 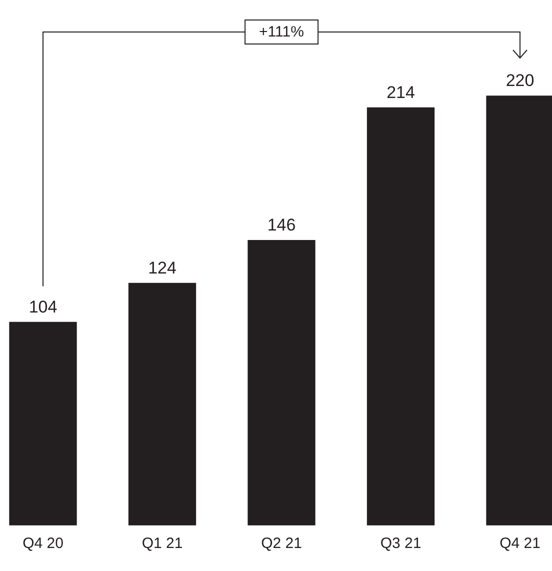 I want to click on x-tick-label: Q2 21, so click(x=281, y=543).